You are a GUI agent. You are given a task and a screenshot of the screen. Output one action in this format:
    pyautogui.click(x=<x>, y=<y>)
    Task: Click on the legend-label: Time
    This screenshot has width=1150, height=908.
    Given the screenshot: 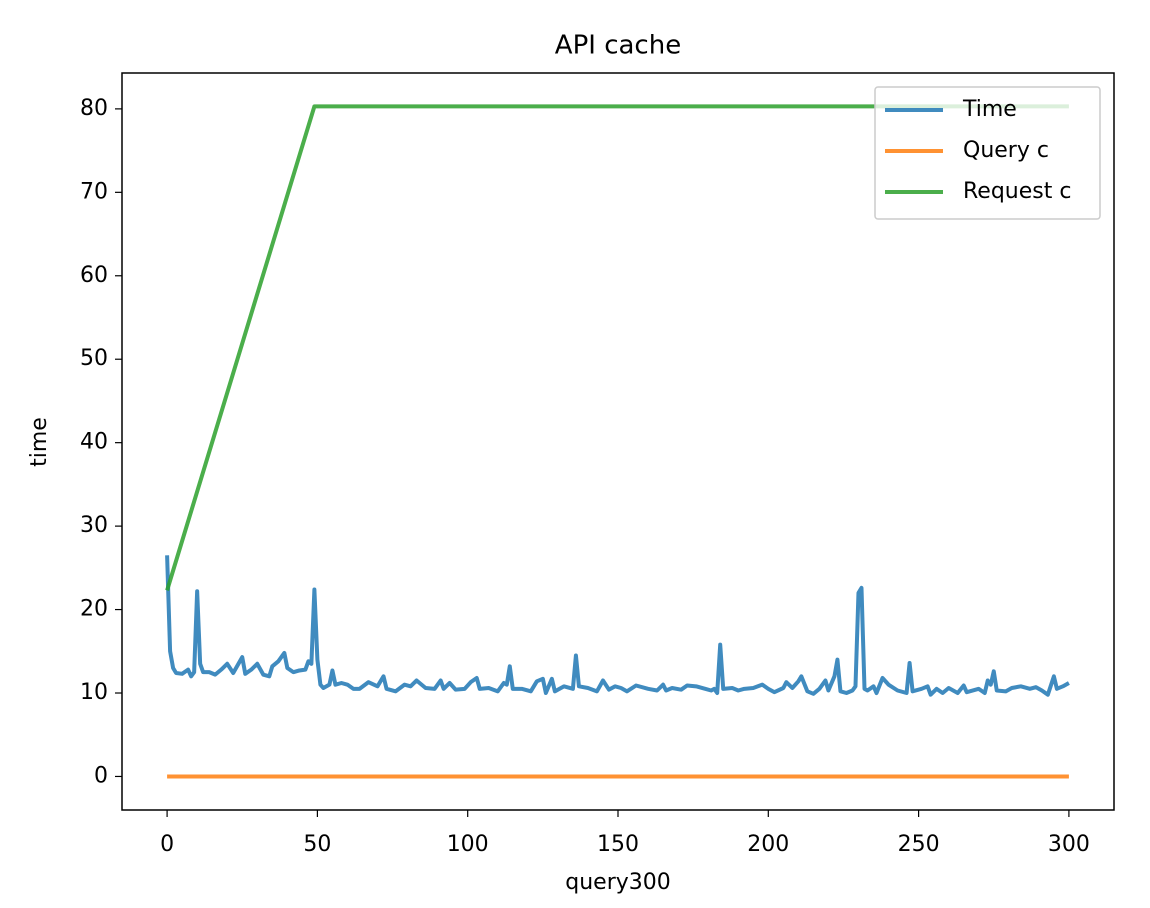 What is the action you would take?
    pyautogui.click(x=989, y=109)
    